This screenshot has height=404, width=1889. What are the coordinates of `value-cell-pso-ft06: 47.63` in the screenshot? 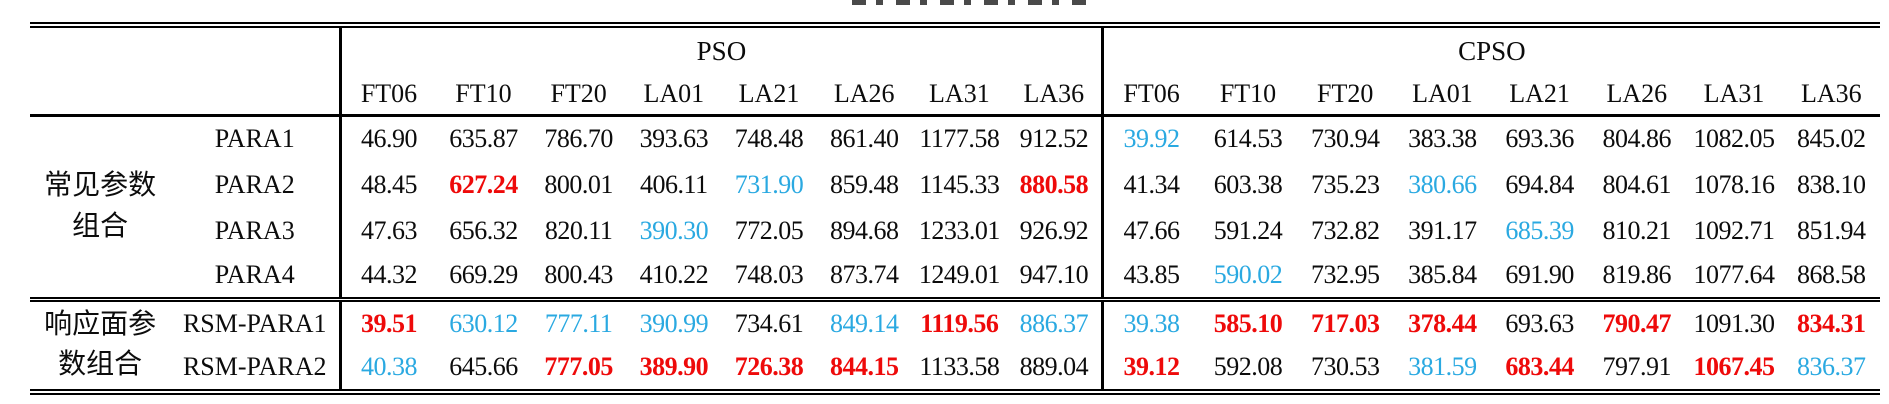 It's located at (387, 230).